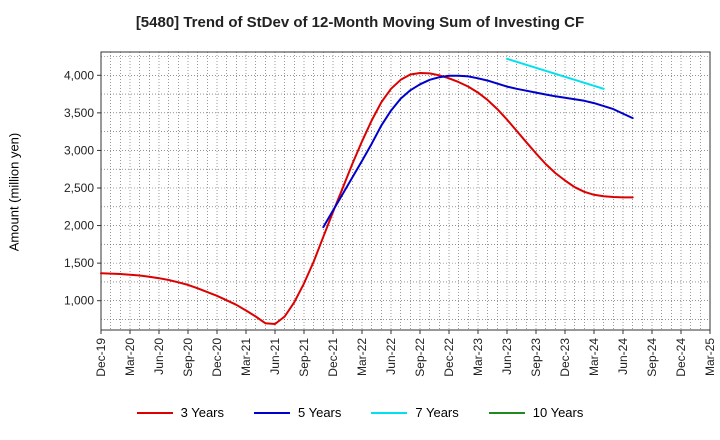 The image size is (720, 440). What do you see at coordinates (565, 357) in the screenshot?
I see `x-tick-label: Dec-23` at bounding box center [565, 357].